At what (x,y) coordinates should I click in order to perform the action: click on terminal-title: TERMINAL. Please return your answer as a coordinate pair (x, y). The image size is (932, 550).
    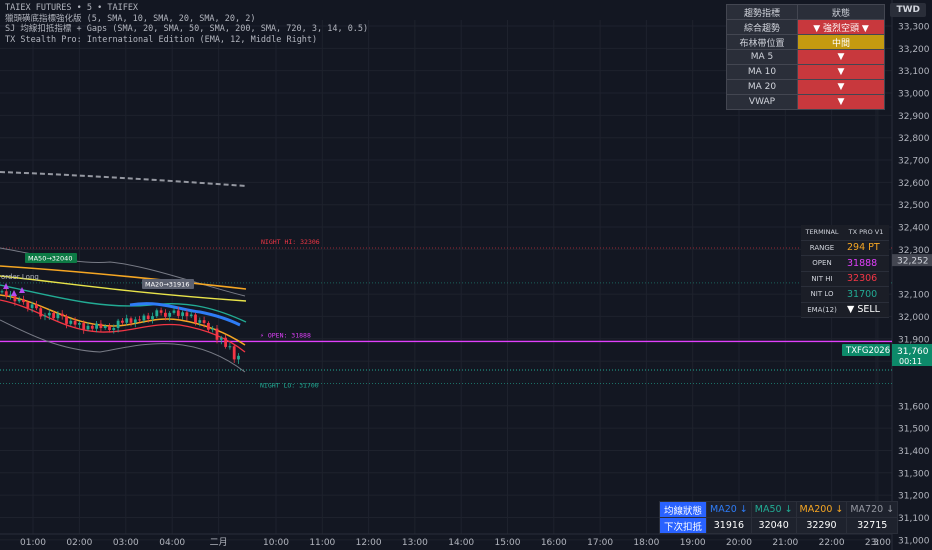
    Looking at the image, I should click on (822, 233).